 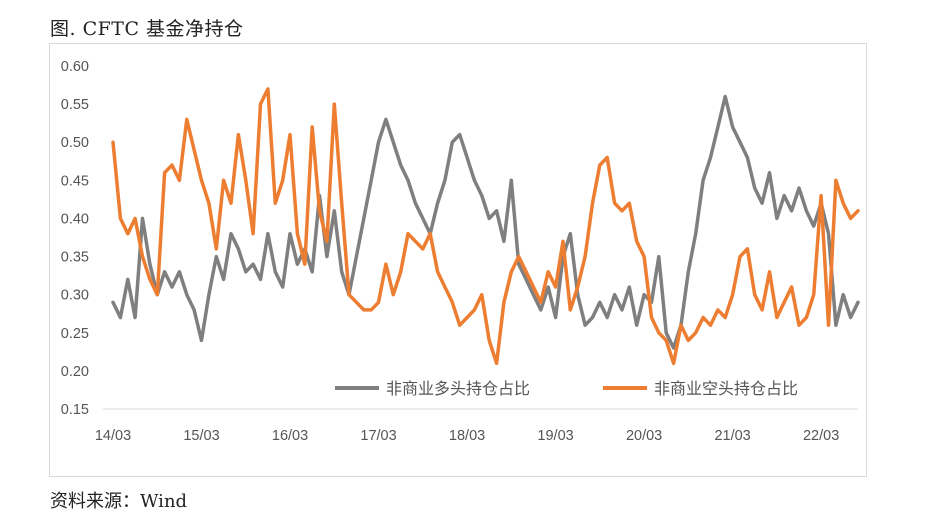 What do you see at coordinates (467, 436) in the screenshot?
I see `x-tick-label: 18/03` at bounding box center [467, 436].